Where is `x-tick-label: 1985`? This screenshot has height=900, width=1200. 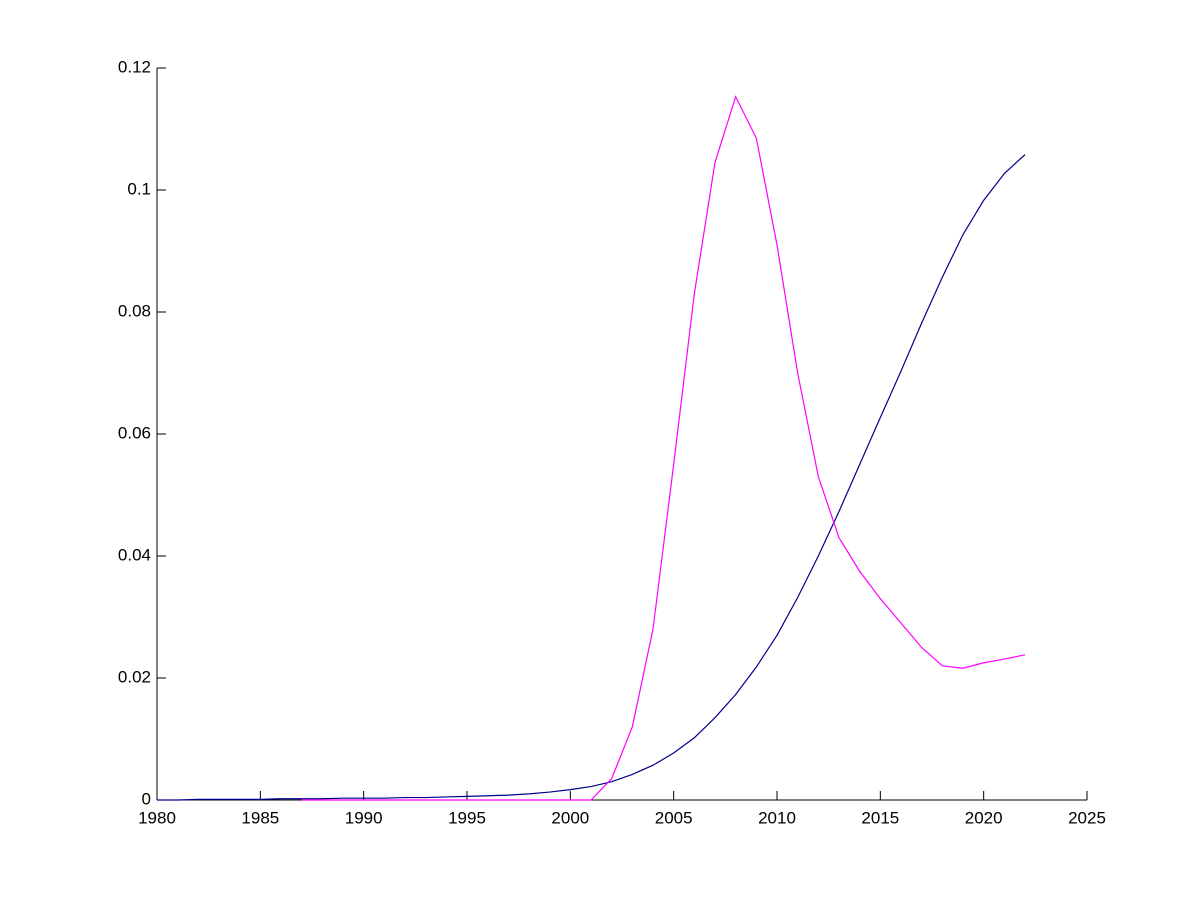 x-tick-label: 1985 is located at coordinates (260, 817).